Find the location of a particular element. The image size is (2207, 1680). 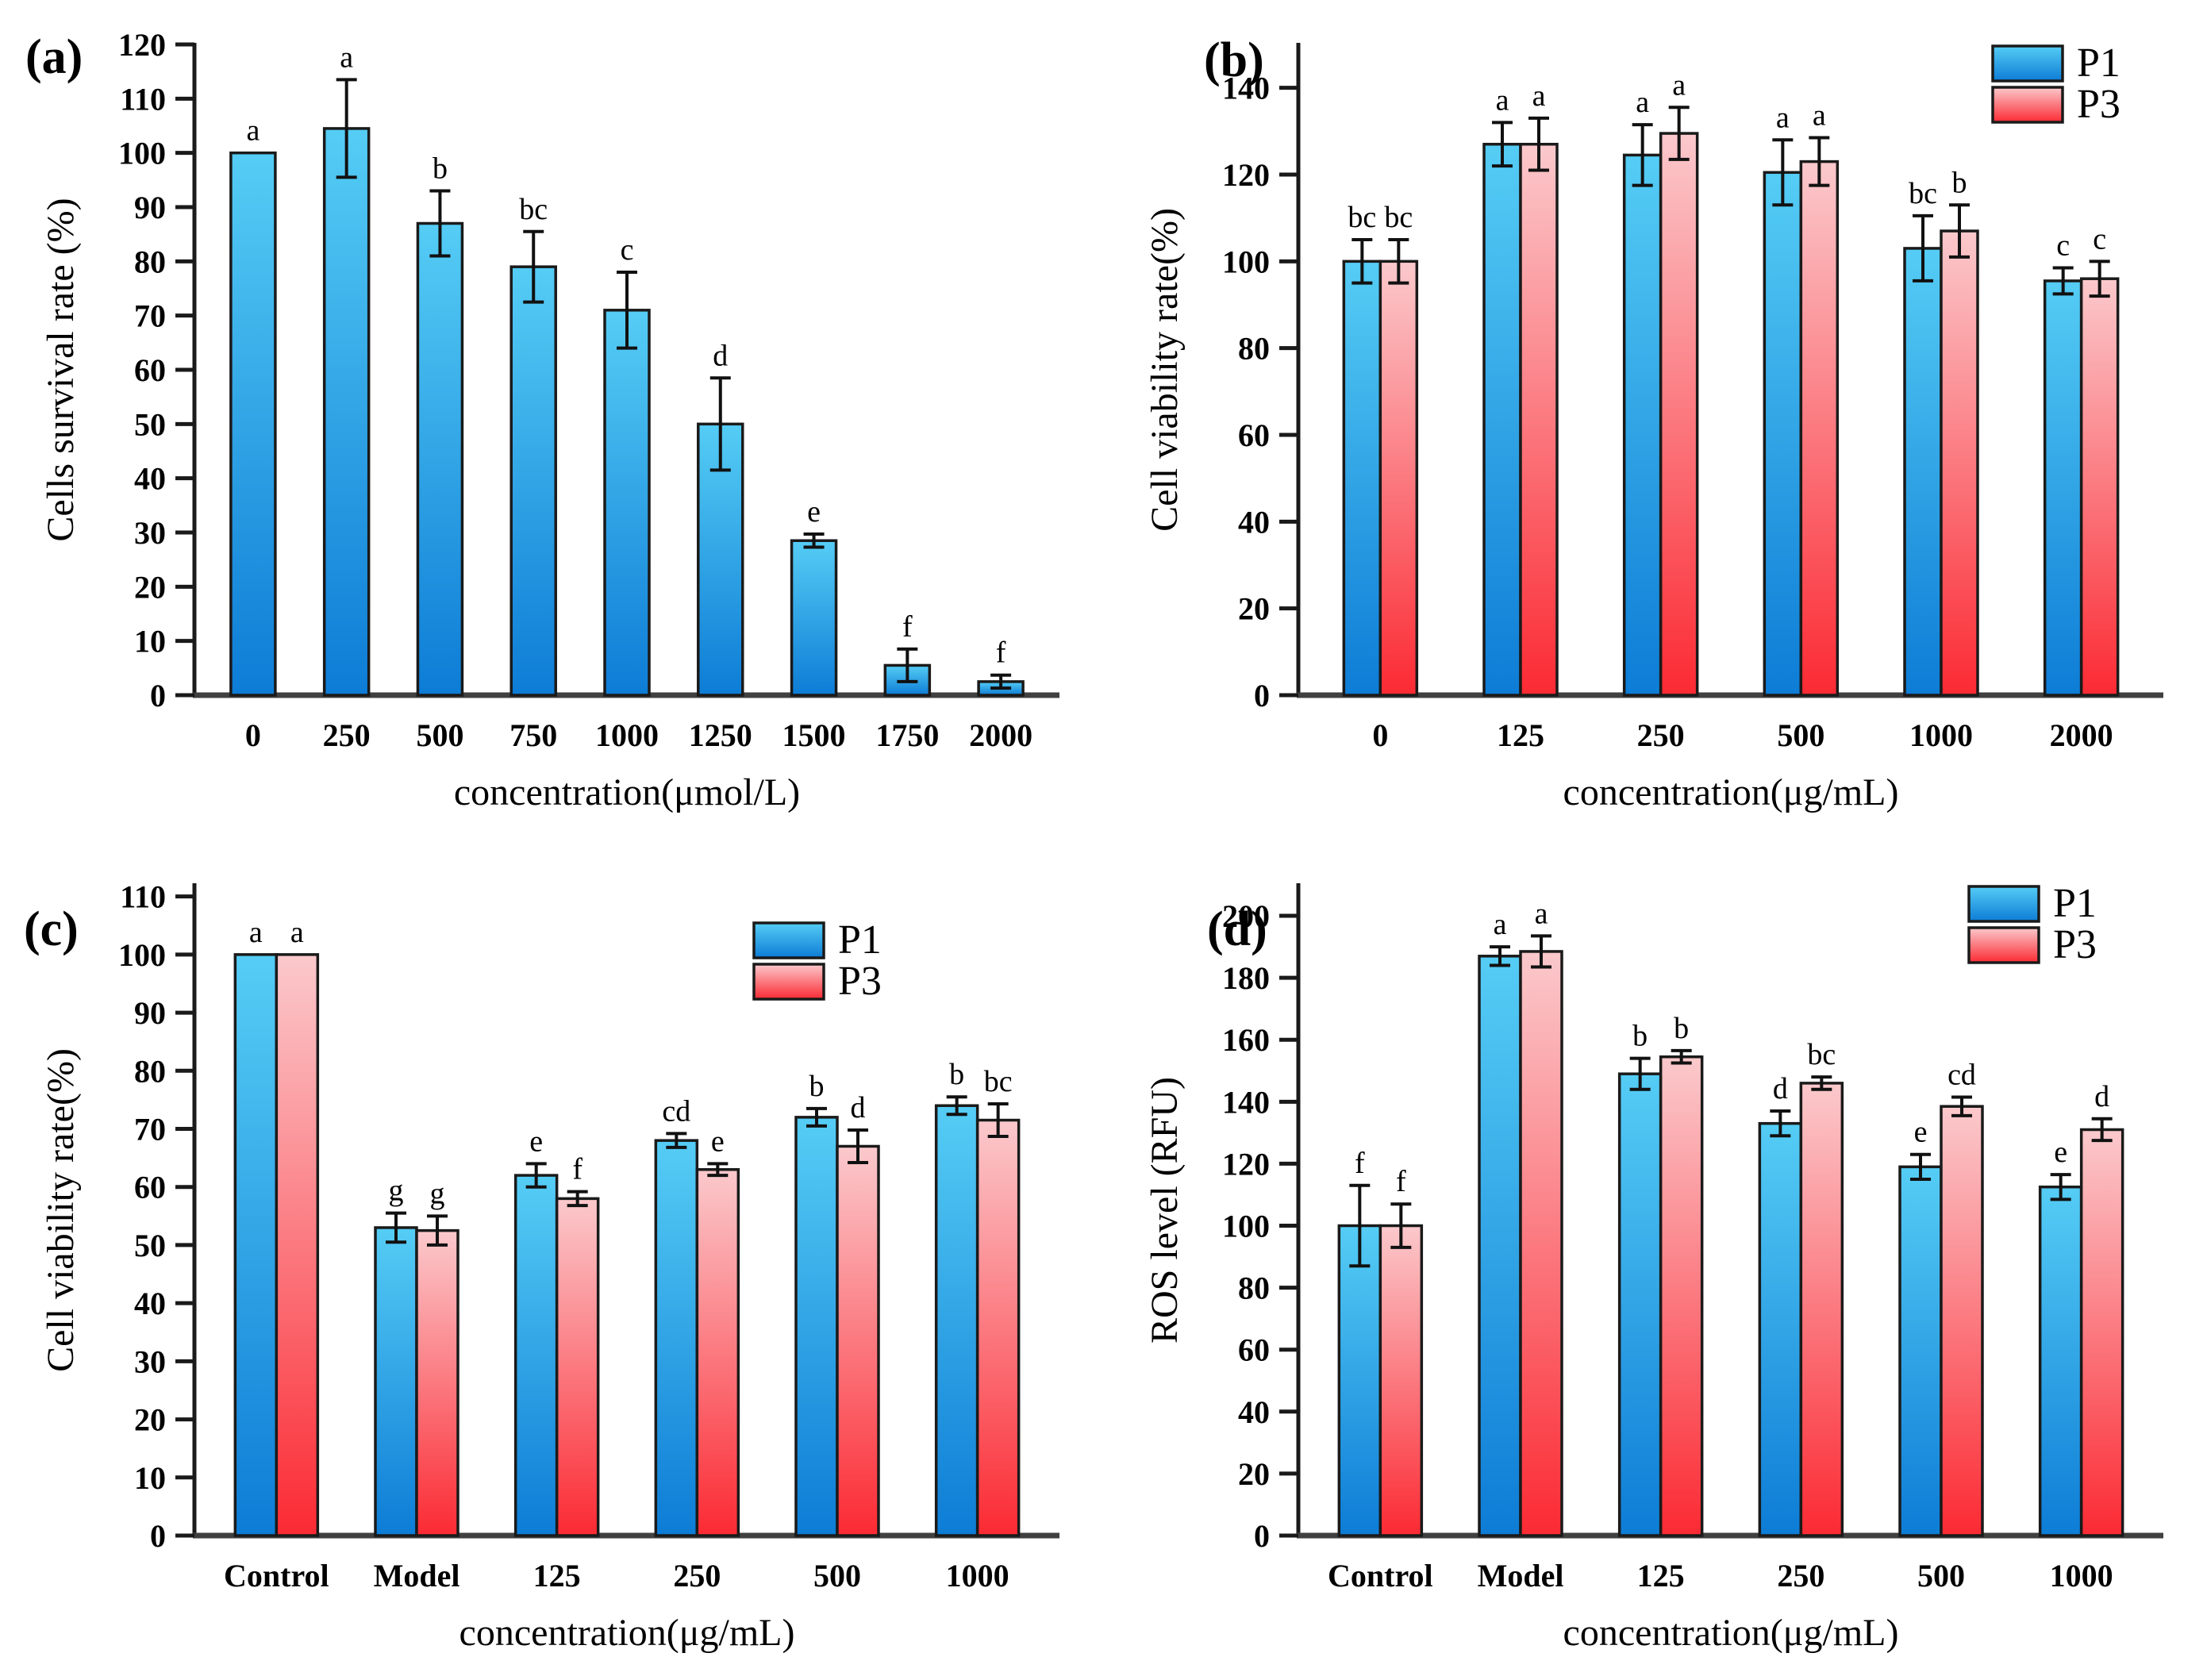

legend-label-P1: P1 is located at coordinates (2075, 903).